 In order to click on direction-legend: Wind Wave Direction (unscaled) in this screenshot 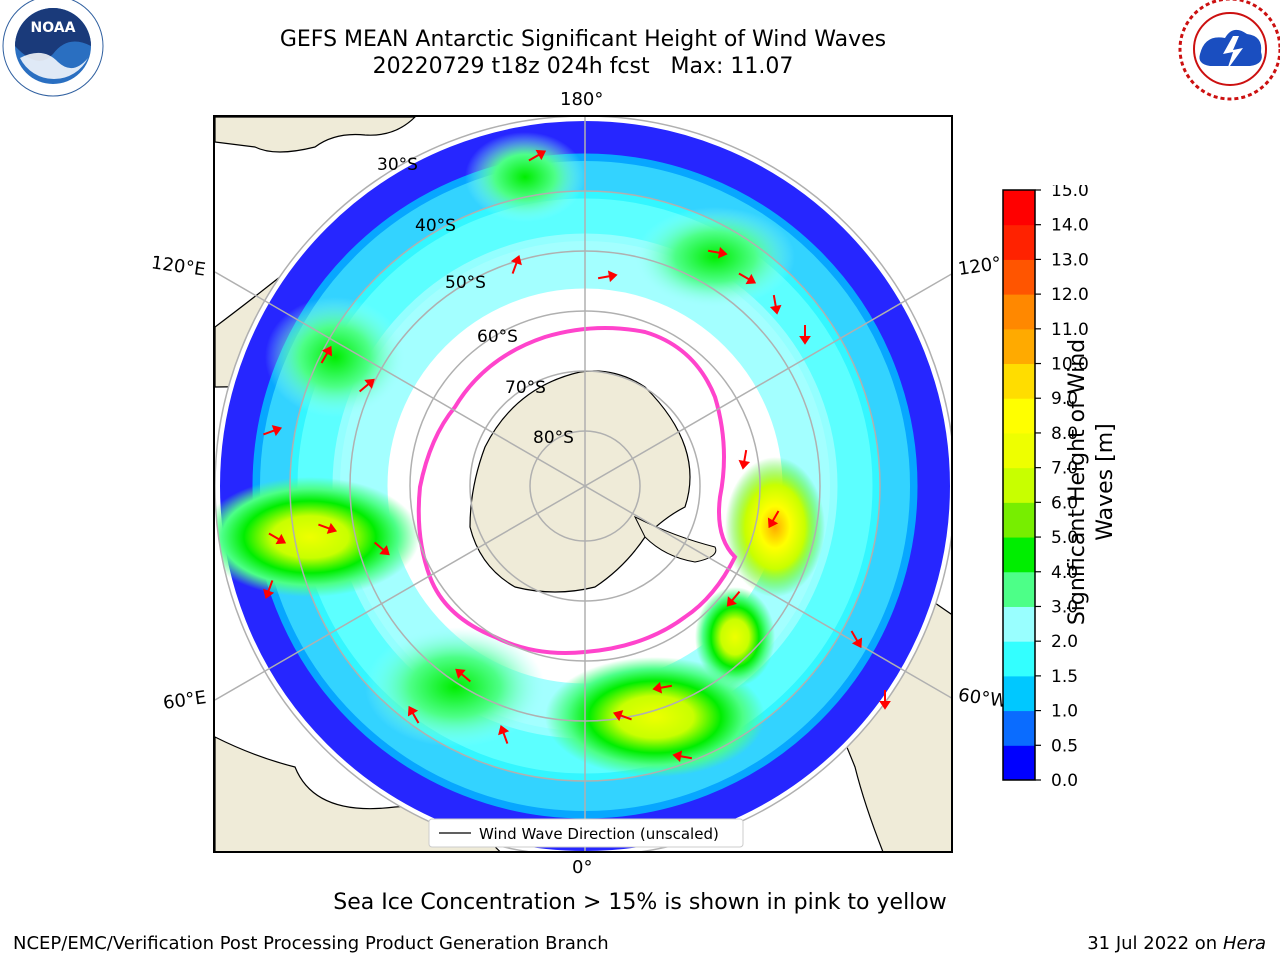, I will do `click(586, 833)`.